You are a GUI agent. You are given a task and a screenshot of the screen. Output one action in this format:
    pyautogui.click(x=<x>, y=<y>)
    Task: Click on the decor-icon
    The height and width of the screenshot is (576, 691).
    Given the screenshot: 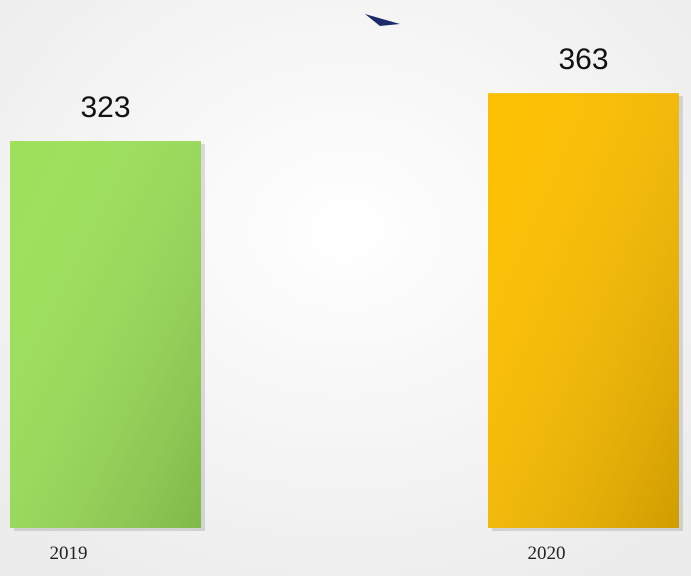 What is the action you would take?
    pyautogui.click(x=382, y=20)
    